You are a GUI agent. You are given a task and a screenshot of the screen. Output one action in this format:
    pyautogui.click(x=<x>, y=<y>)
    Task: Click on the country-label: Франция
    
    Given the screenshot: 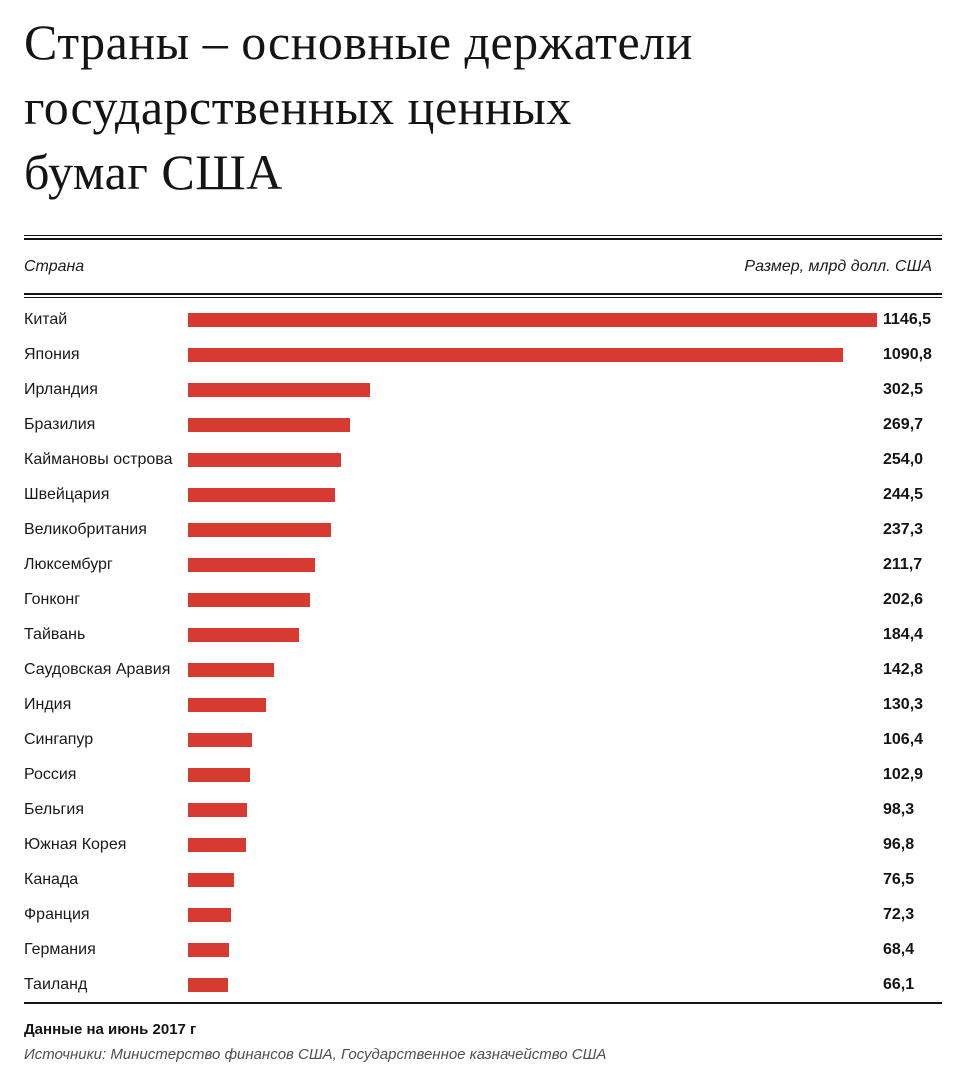 What is the action you would take?
    pyautogui.click(x=57, y=914)
    